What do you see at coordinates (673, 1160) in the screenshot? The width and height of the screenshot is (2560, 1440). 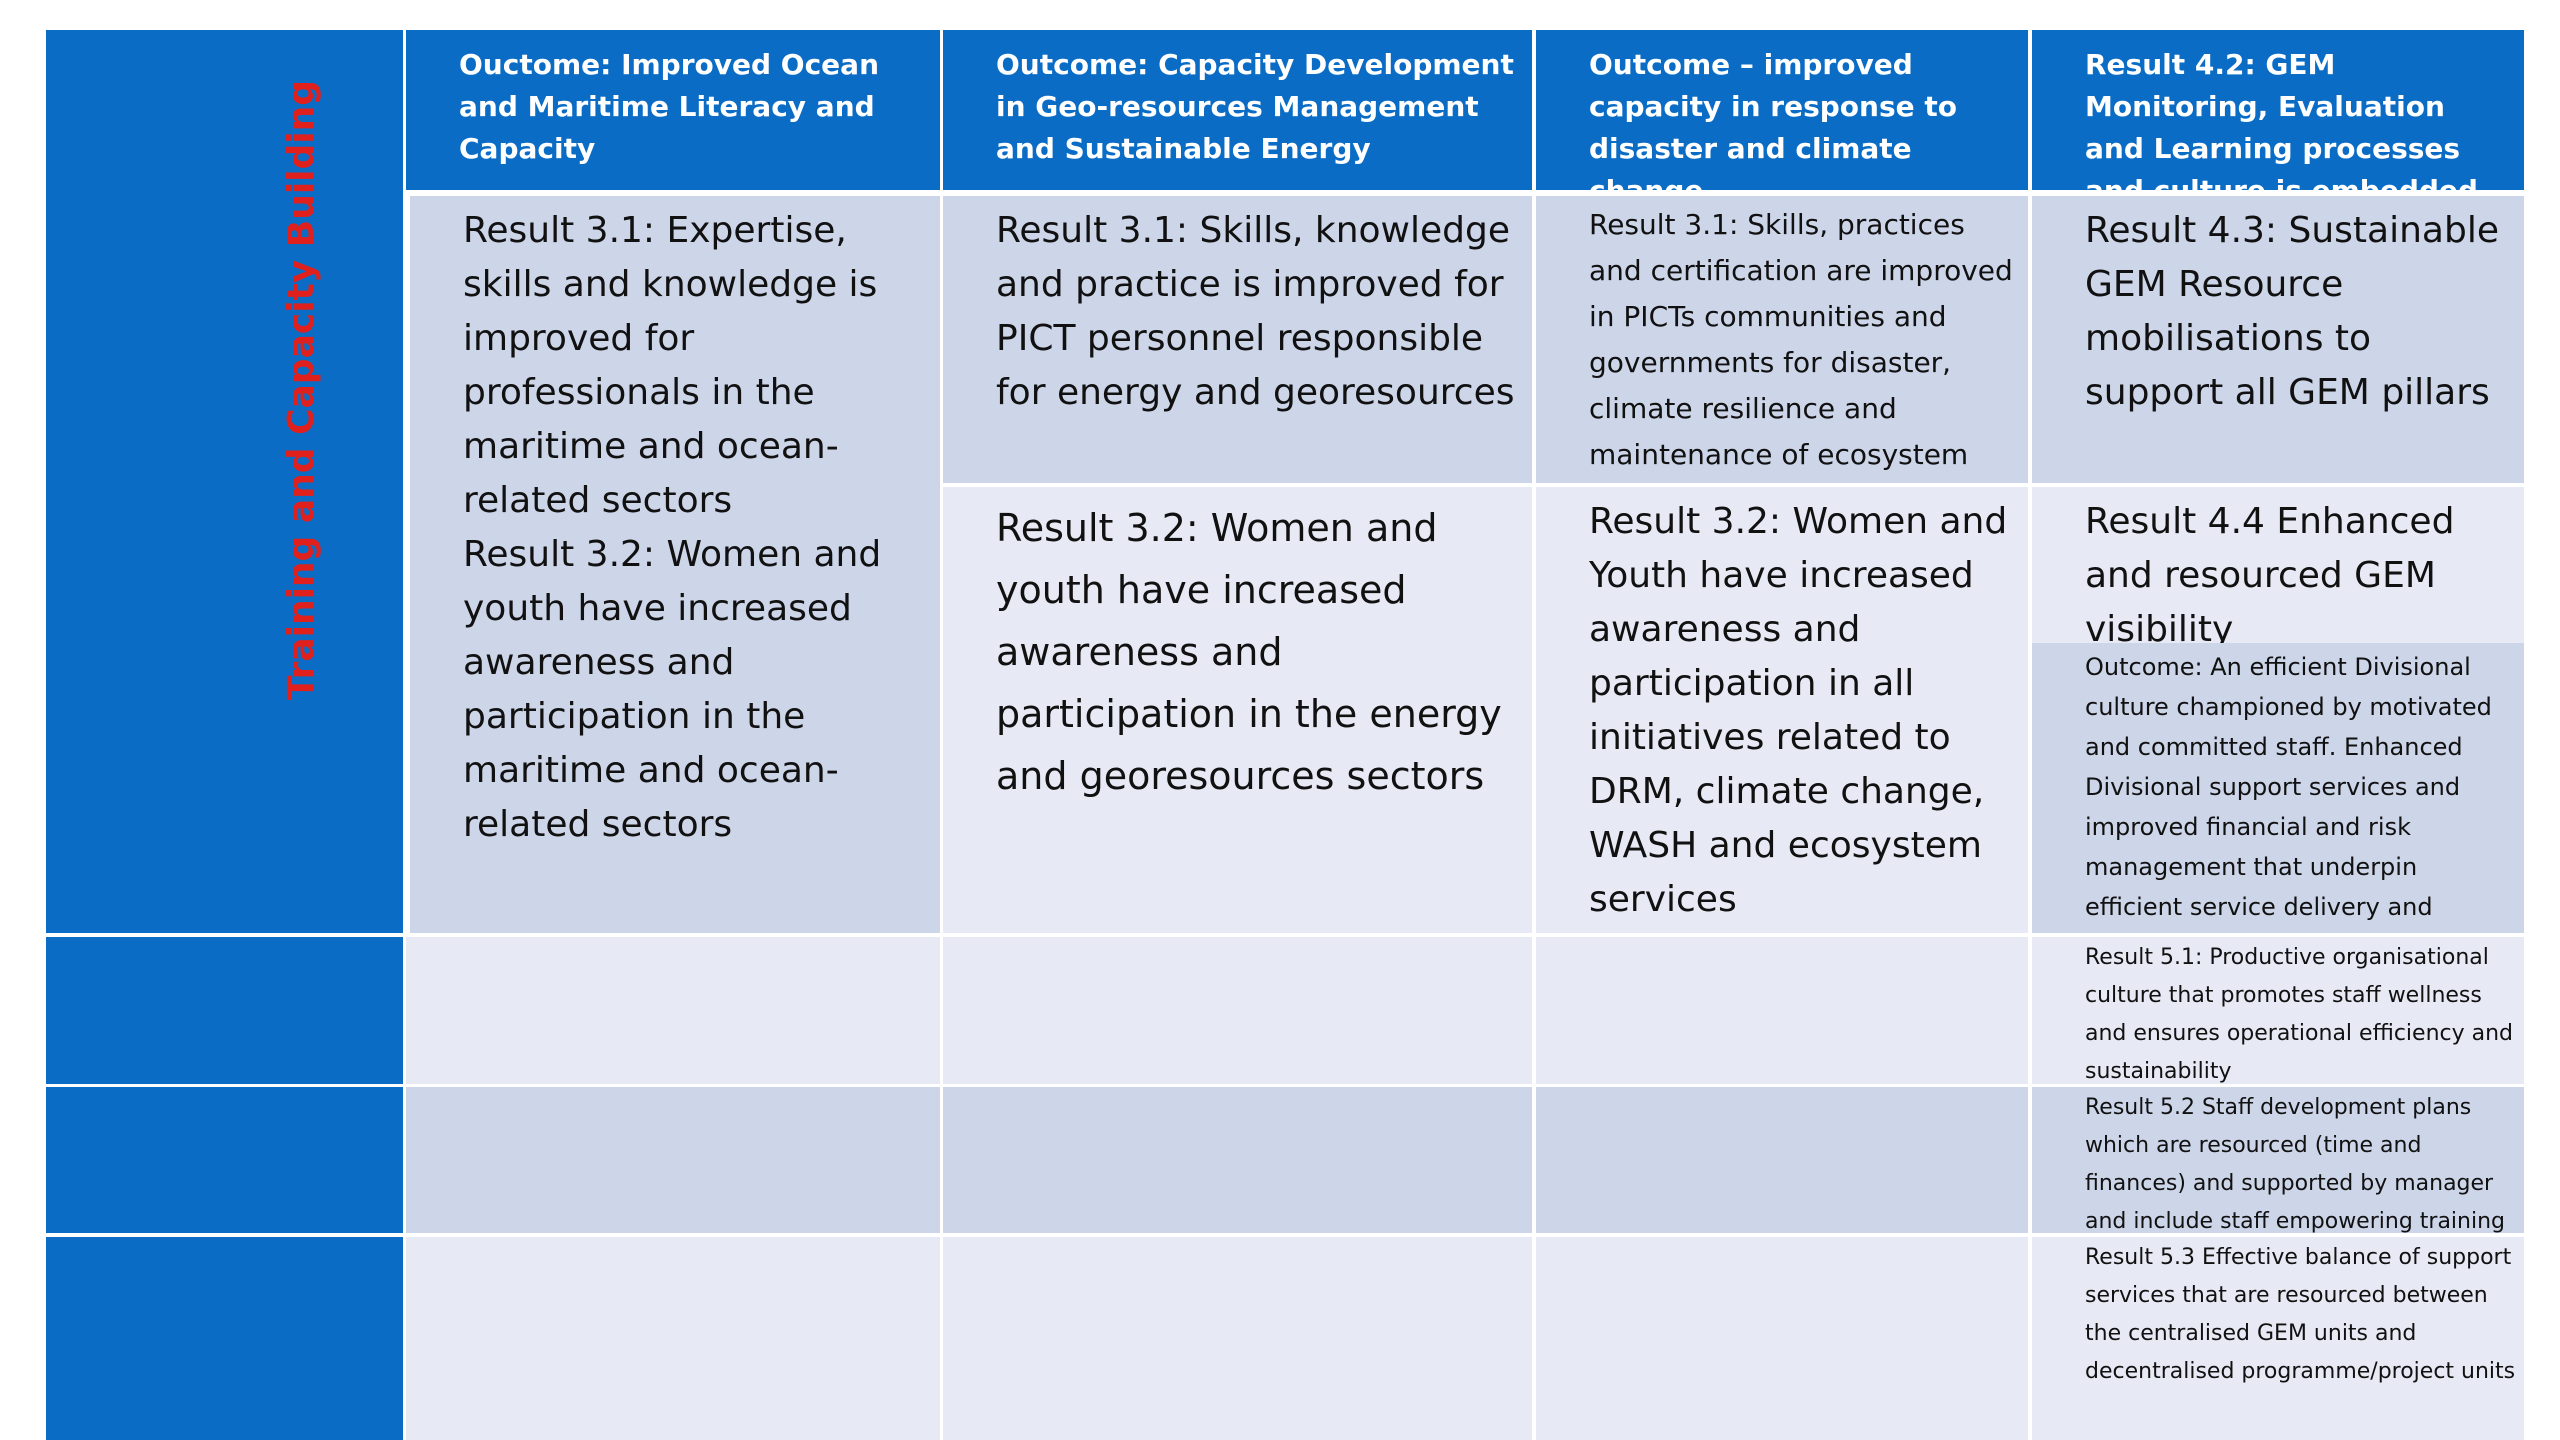 I see `row3-col1-cell` at bounding box center [673, 1160].